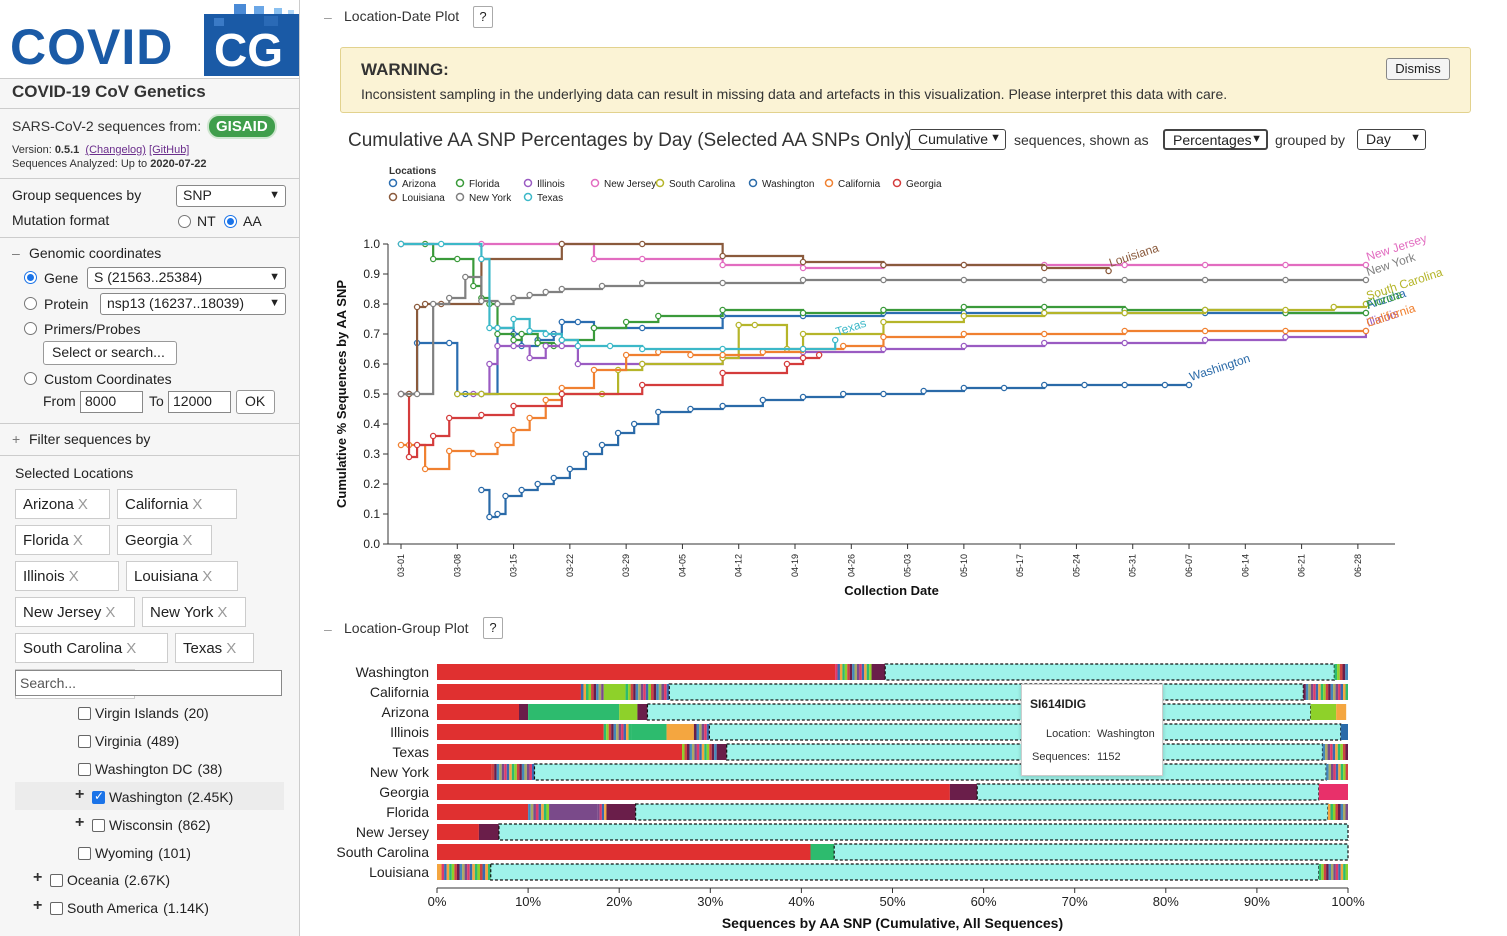  Describe the element at coordinates (551, 184) in the screenshot. I see `legend-entry: Illinois` at that location.